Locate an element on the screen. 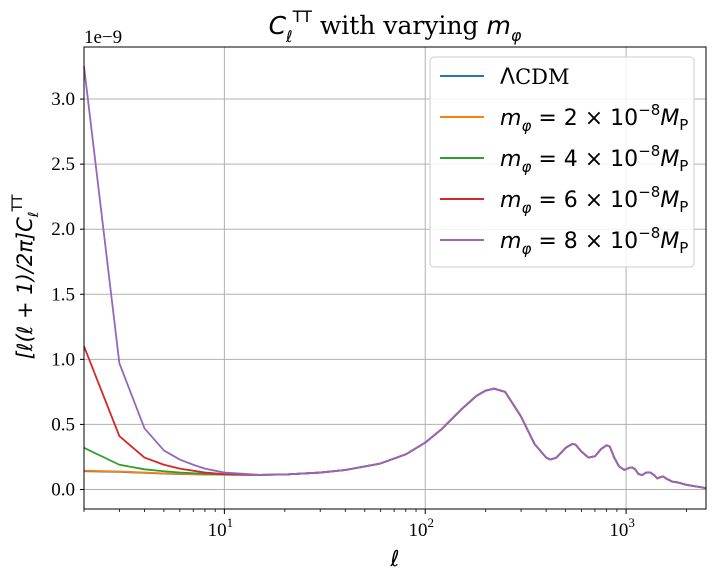 The image size is (714, 581). y-tick-label: 2.0 is located at coordinates (63, 229).